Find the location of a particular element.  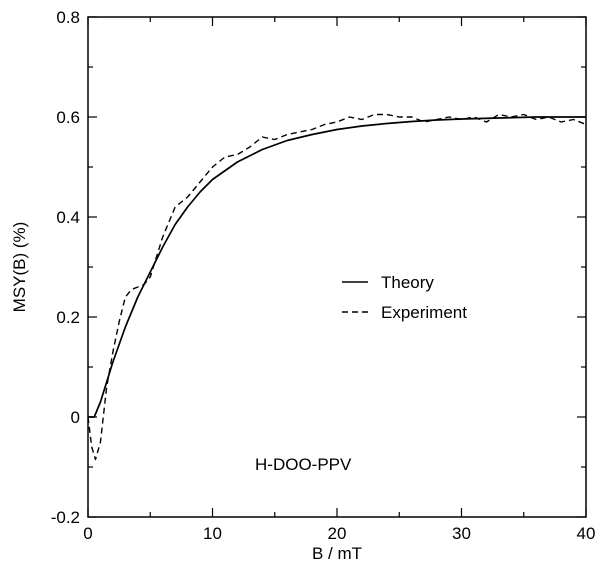

legend-label-theory: Theory is located at coordinates (407, 282).